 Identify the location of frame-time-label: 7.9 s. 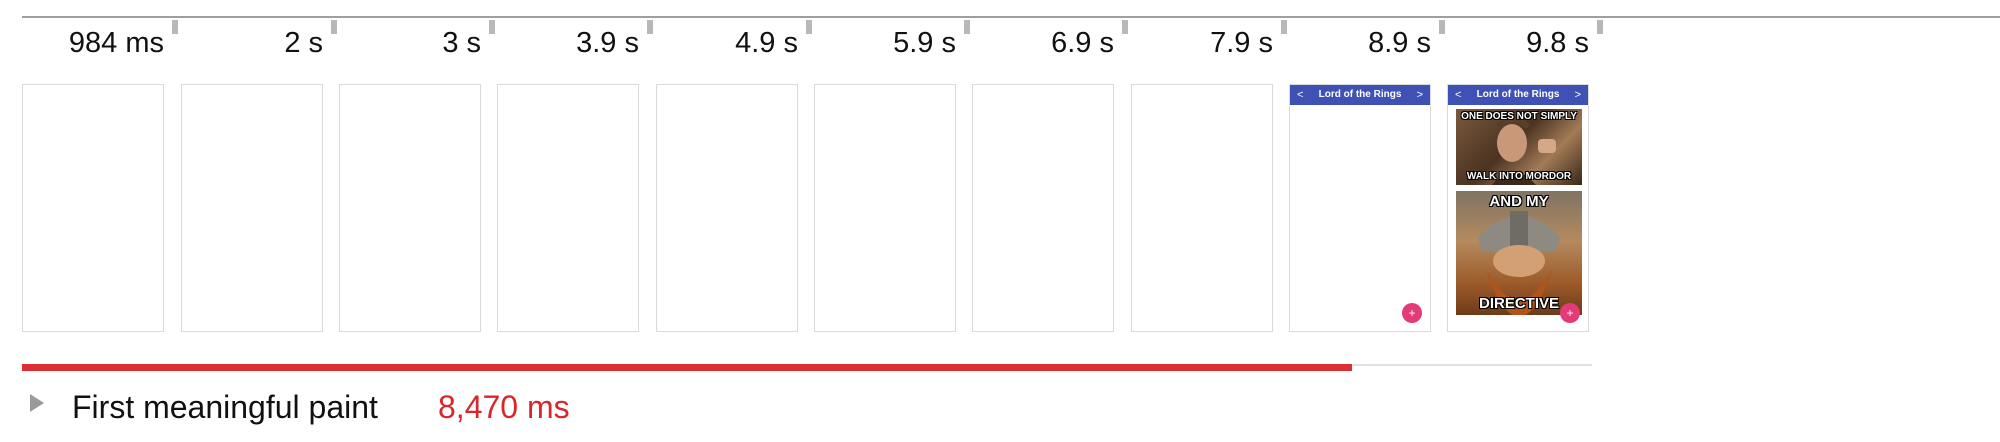
(1241, 43).